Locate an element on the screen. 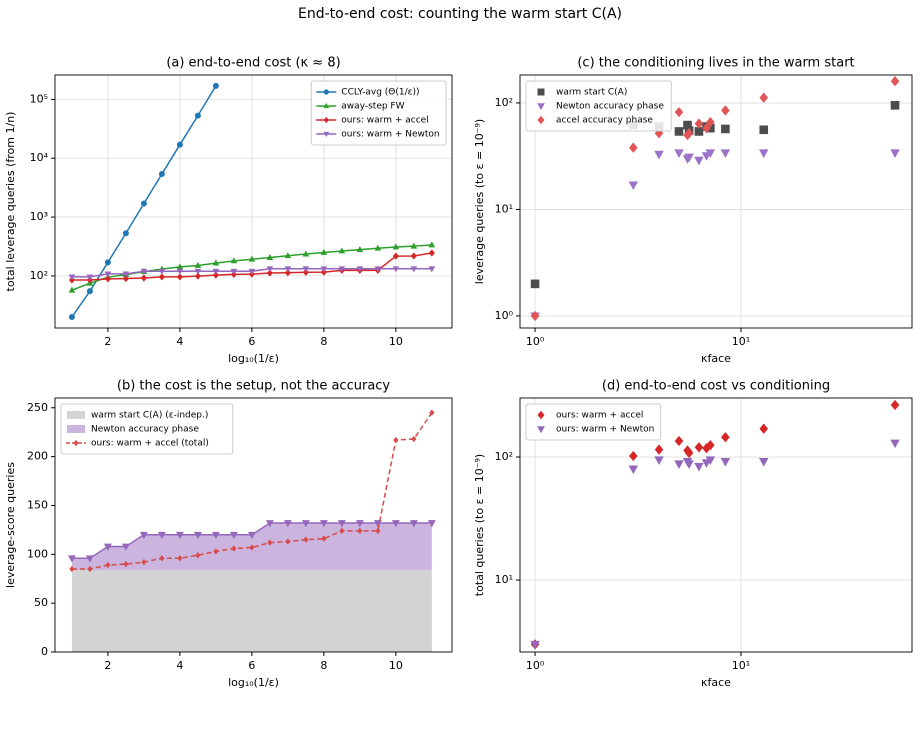 Image resolution: width=921 pixels, height=730 pixels. legend-label: warm start C(A) is located at coordinates (591, 93).